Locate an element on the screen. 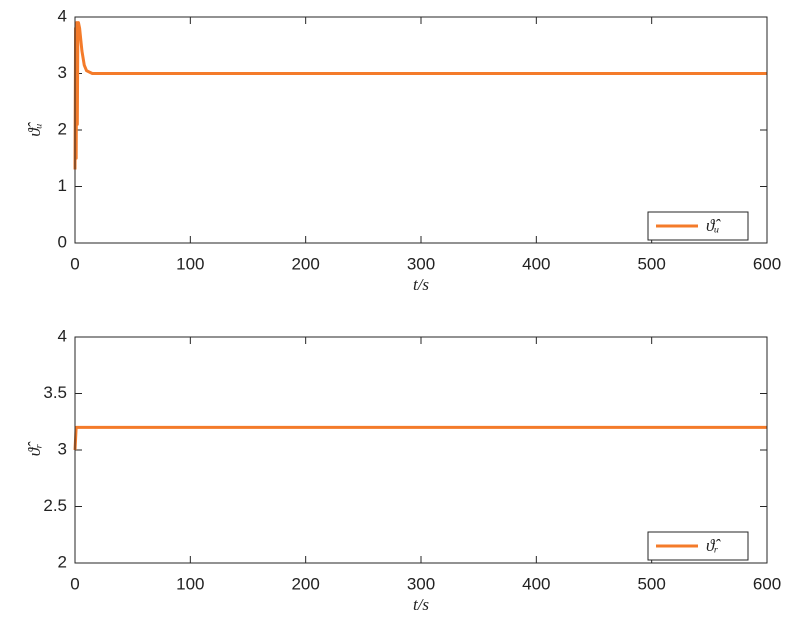  y-axis-label: ϑ̂ᵣ is located at coordinates (34, 448).